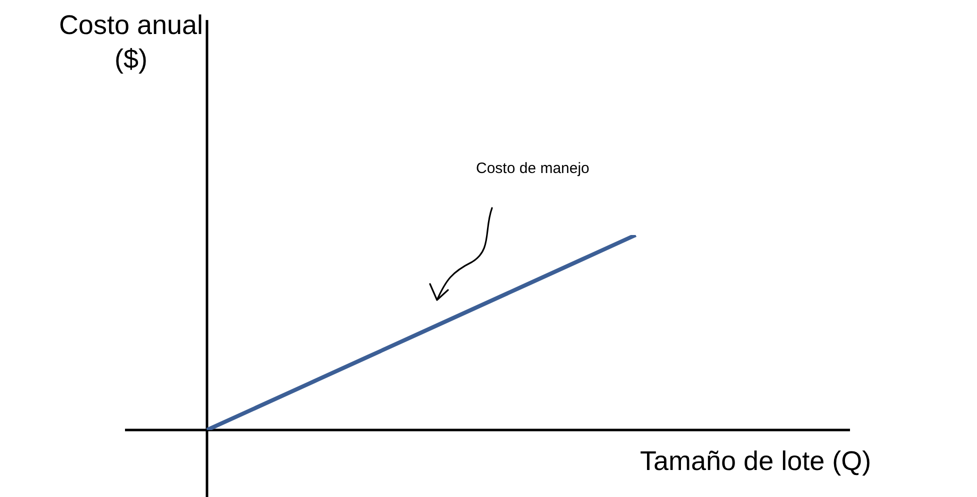 This screenshot has height=497, width=977. I want to click on text: Costo anual ($), so click(131, 42).